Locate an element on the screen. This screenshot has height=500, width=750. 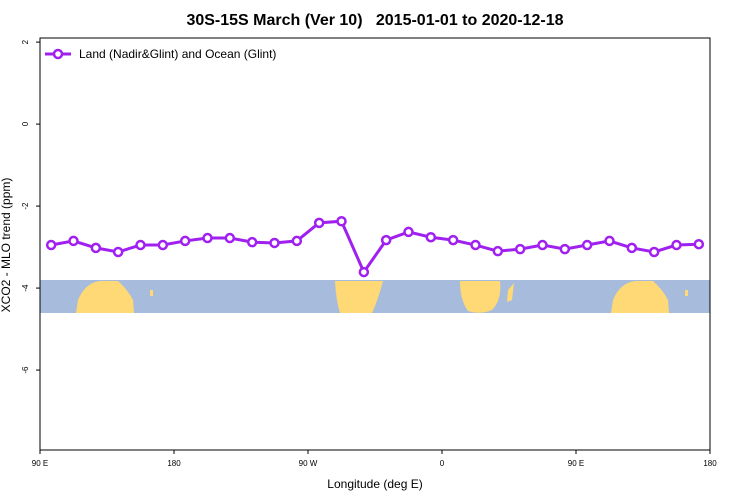
y-tick-label: -2 is located at coordinates (25, 206).